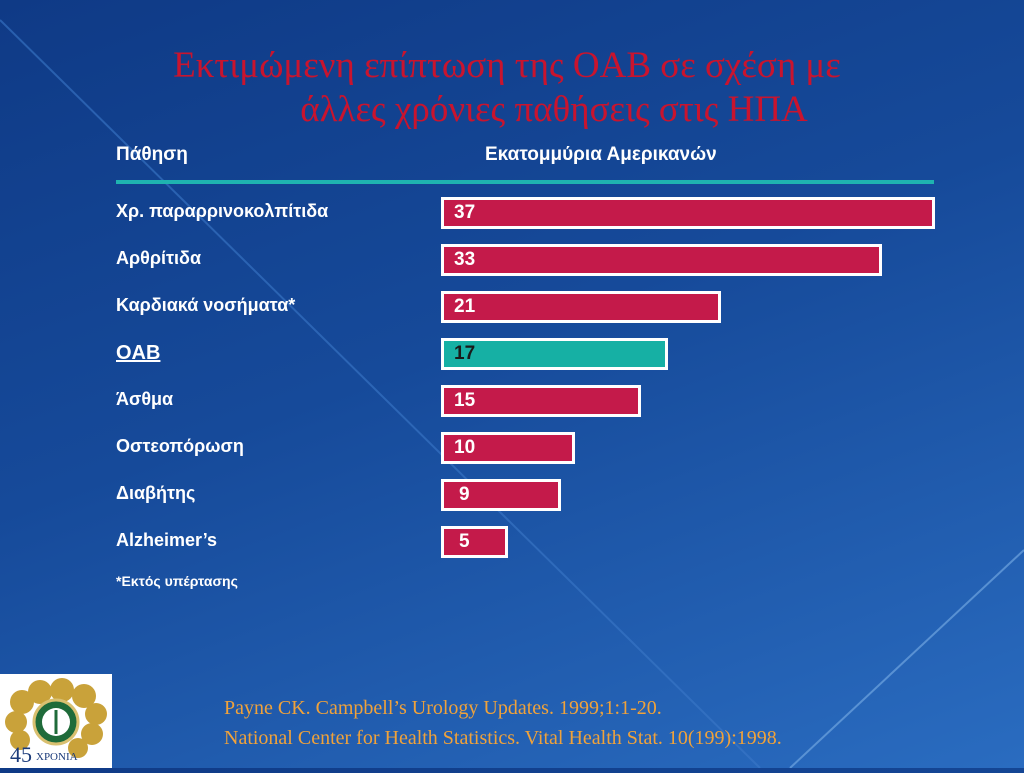 The height and width of the screenshot is (773, 1024). I want to click on header-rule, so click(525, 182).